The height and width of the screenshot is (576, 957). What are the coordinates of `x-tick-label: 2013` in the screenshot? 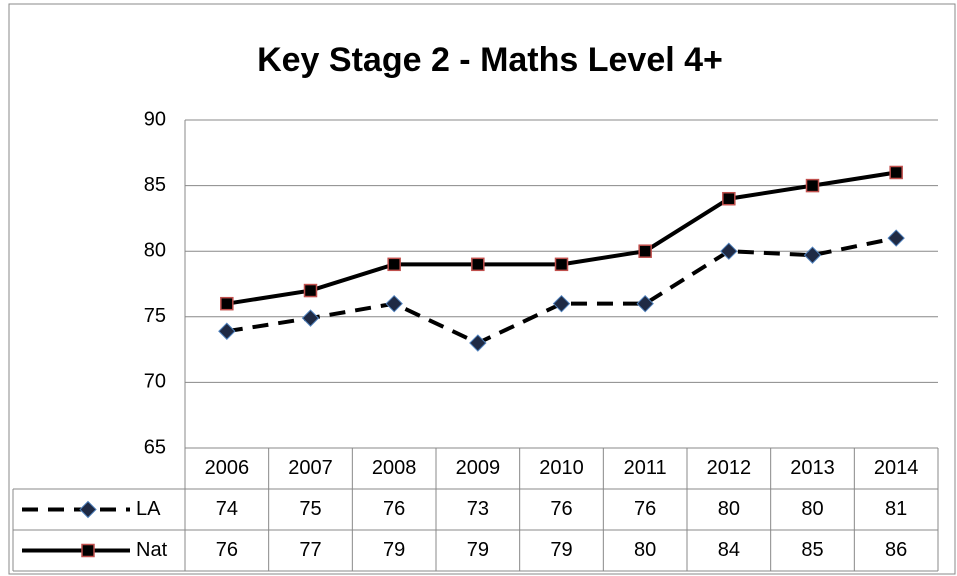 It's located at (812, 468).